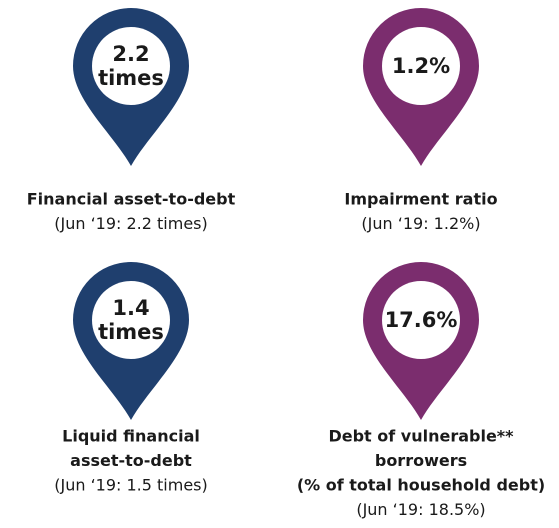 The height and width of the screenshot is (528, 559). I want to click on pin-value: 17.6%, so click(421, 320).